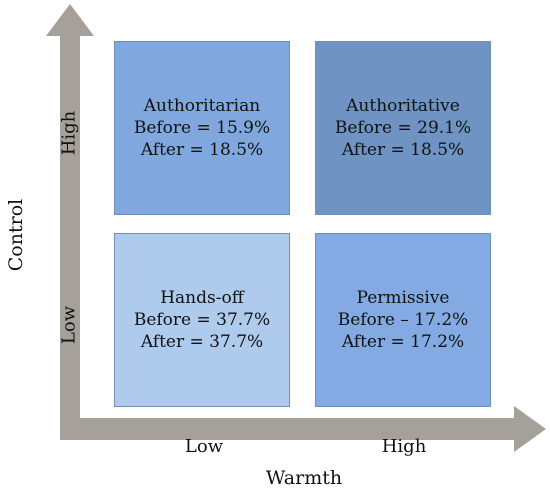 This screenshot has height=491, width=550. What do you see at coordinates (304, 478) in the screenshot?
I see `x-axis-label: Warmth` at bounding box center [304, 478].